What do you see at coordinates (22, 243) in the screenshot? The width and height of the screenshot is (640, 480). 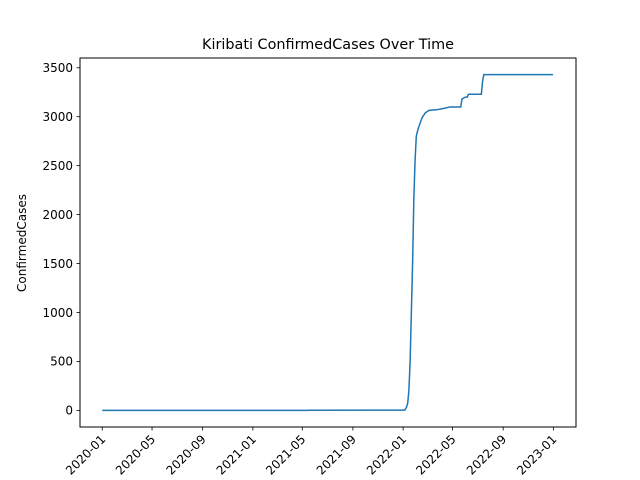 I see `y-axis-label: ConfirmedCases` at bounding box center [22, 243].